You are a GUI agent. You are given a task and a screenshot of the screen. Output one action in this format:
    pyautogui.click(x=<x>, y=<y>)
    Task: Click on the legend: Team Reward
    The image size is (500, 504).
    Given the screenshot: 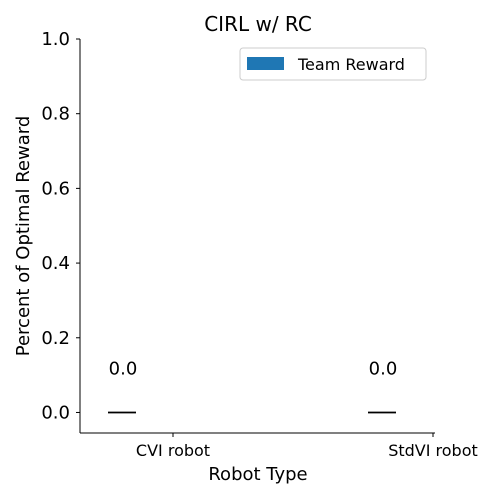 What is the action you would take?
    pyautogui.click(x=333, y=64)
    